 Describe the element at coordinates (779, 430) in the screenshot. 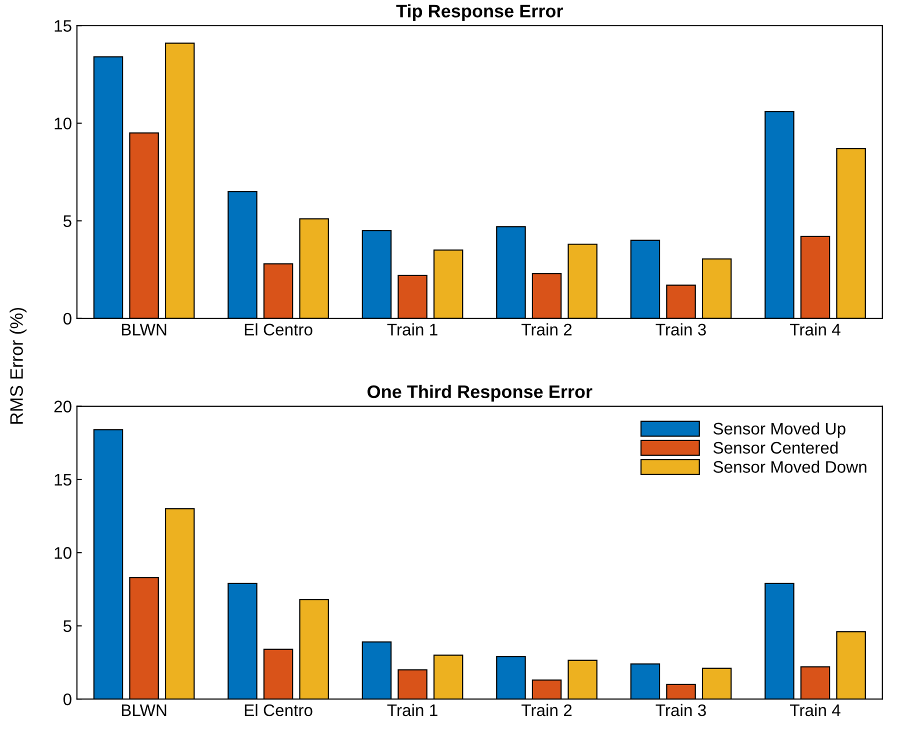

I see `legend-label: Sensor Moved Up` at that location.